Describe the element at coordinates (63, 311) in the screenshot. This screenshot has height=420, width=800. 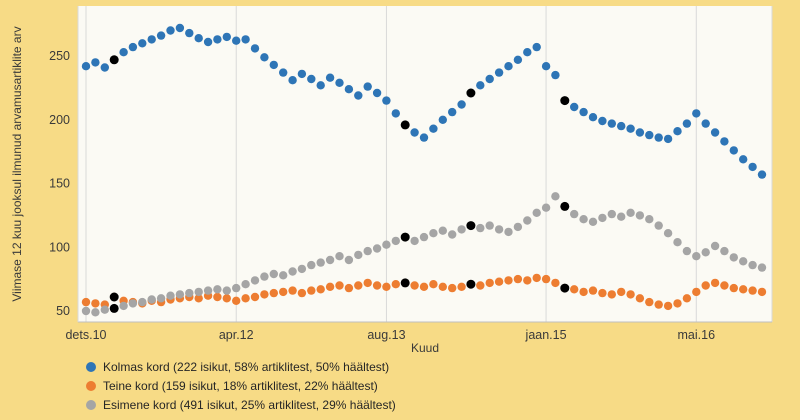
I see `y-tick-label: 50` at that location.